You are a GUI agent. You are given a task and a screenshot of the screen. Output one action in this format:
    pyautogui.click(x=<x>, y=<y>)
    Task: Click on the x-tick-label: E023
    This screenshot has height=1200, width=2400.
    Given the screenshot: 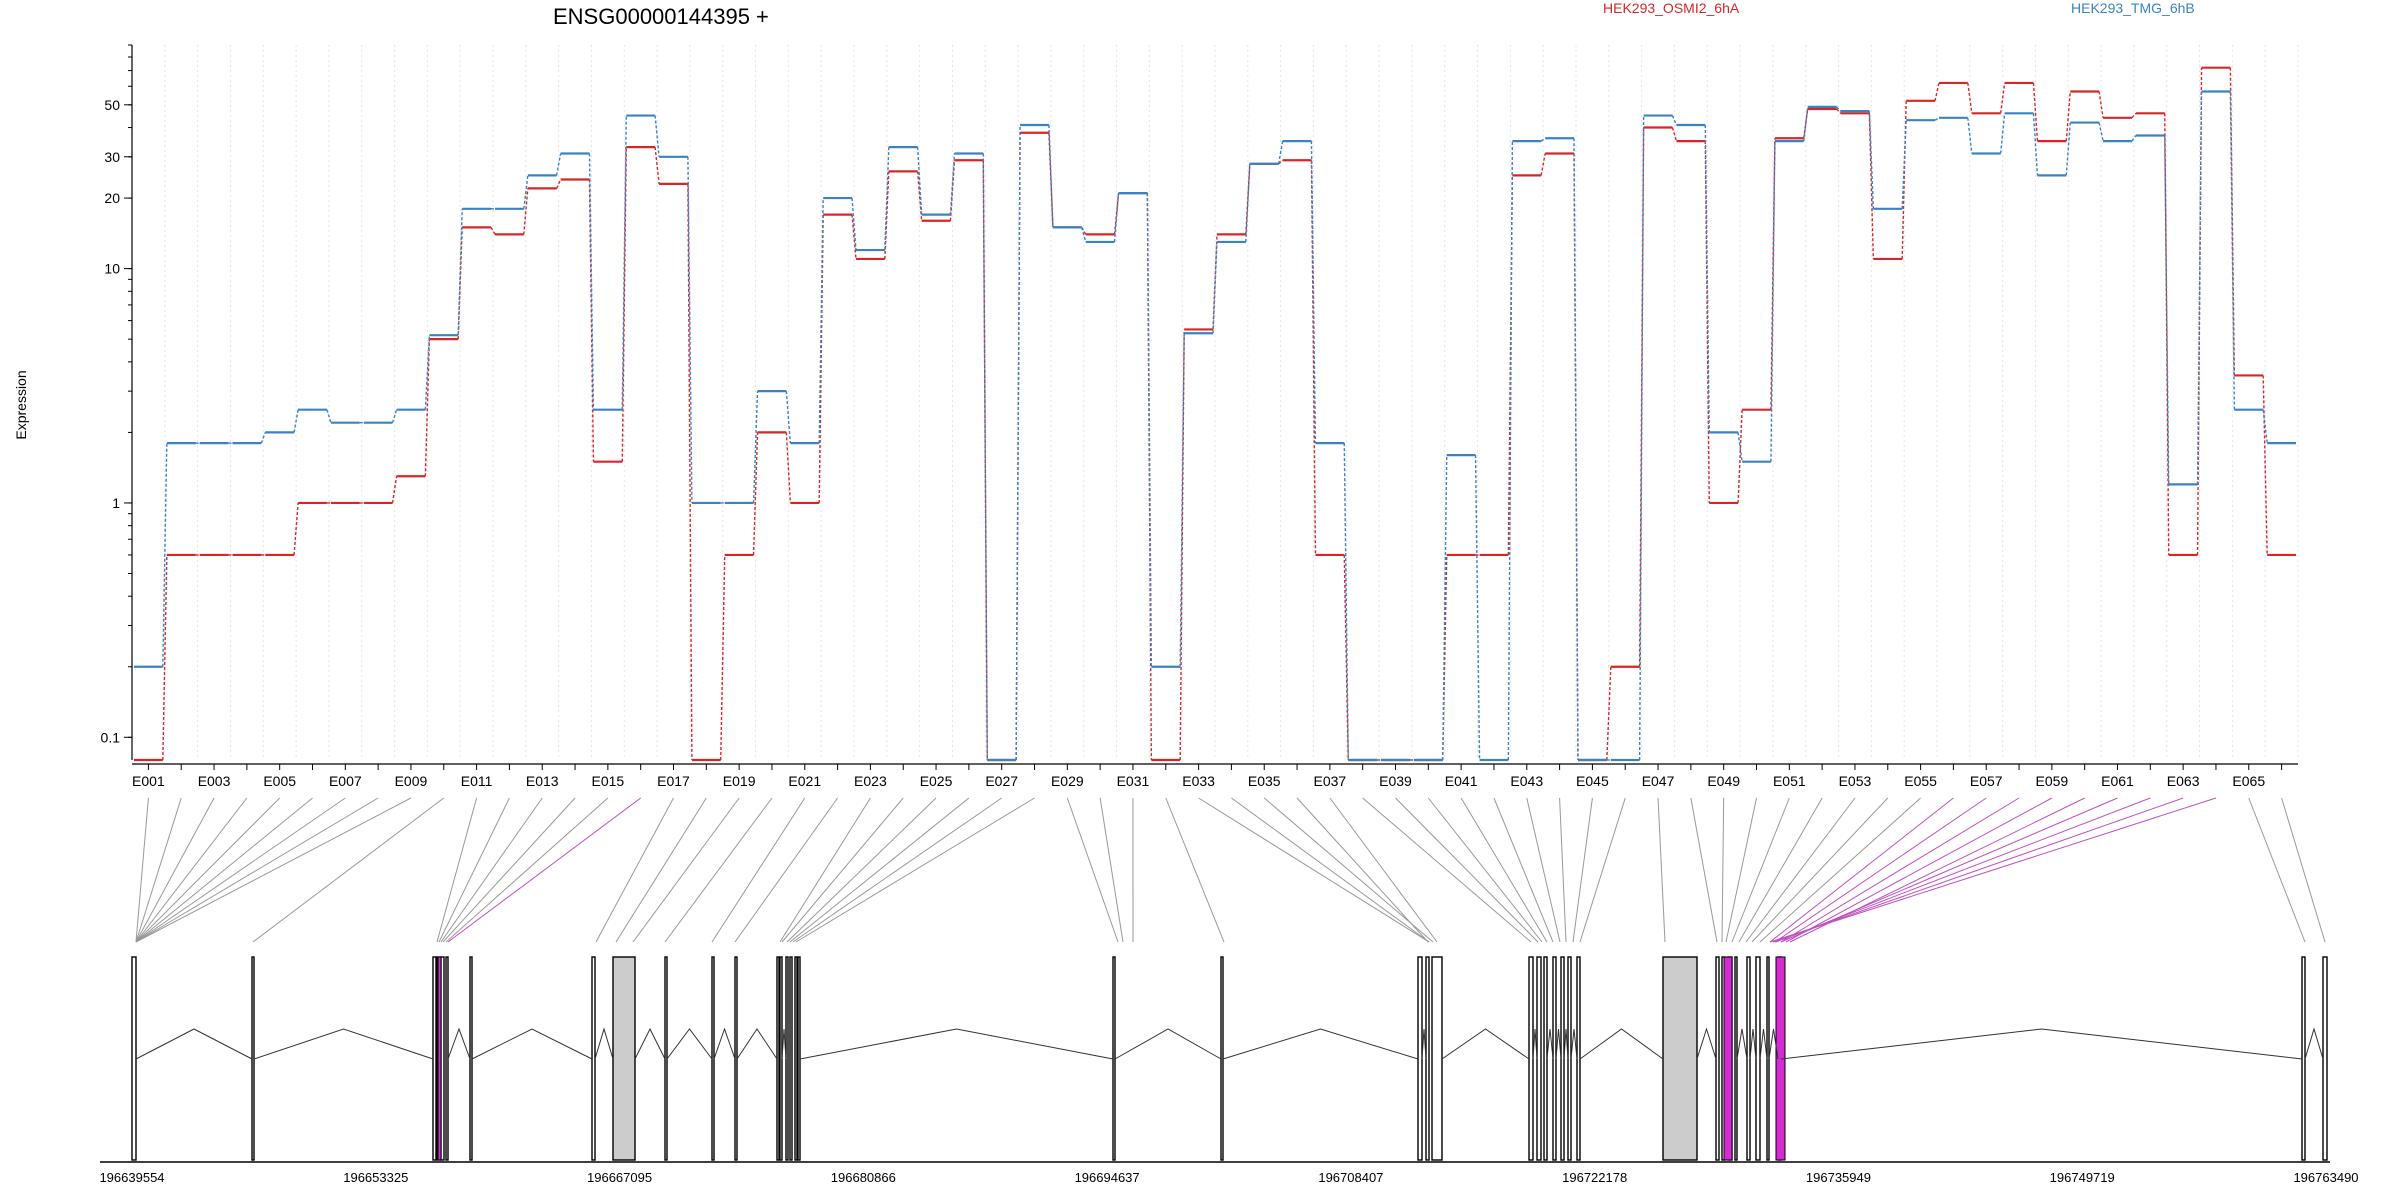 What is the action you would take?
    pyautogui.click(x=870, y=781)
    